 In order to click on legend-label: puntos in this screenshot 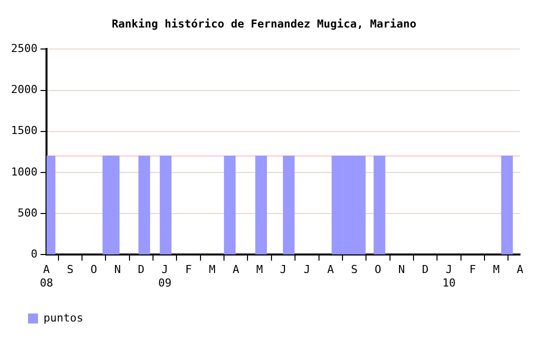, I will do `click(64, 317)`.